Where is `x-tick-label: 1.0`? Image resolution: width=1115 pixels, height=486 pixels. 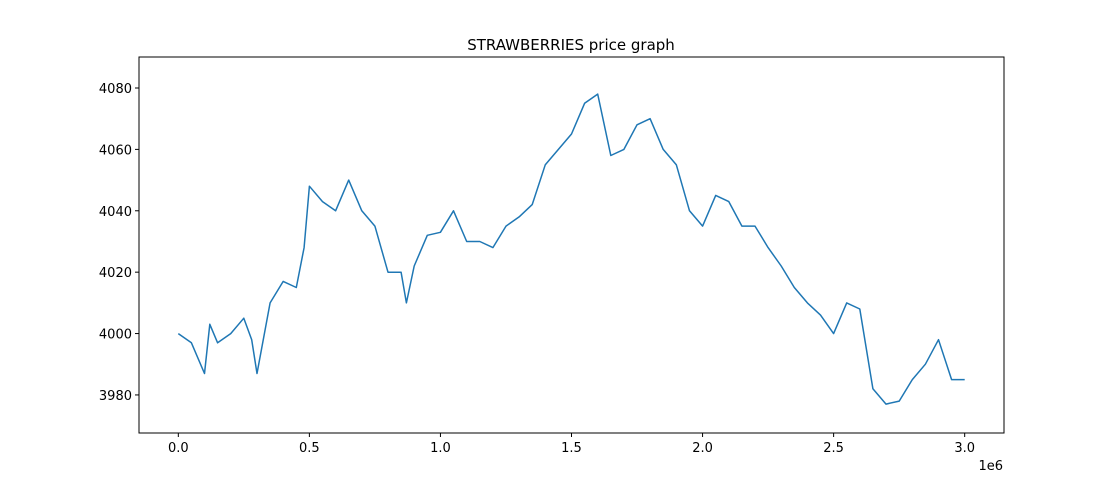
x-tick-label: 1.0 is located at coordinates (440, 448).